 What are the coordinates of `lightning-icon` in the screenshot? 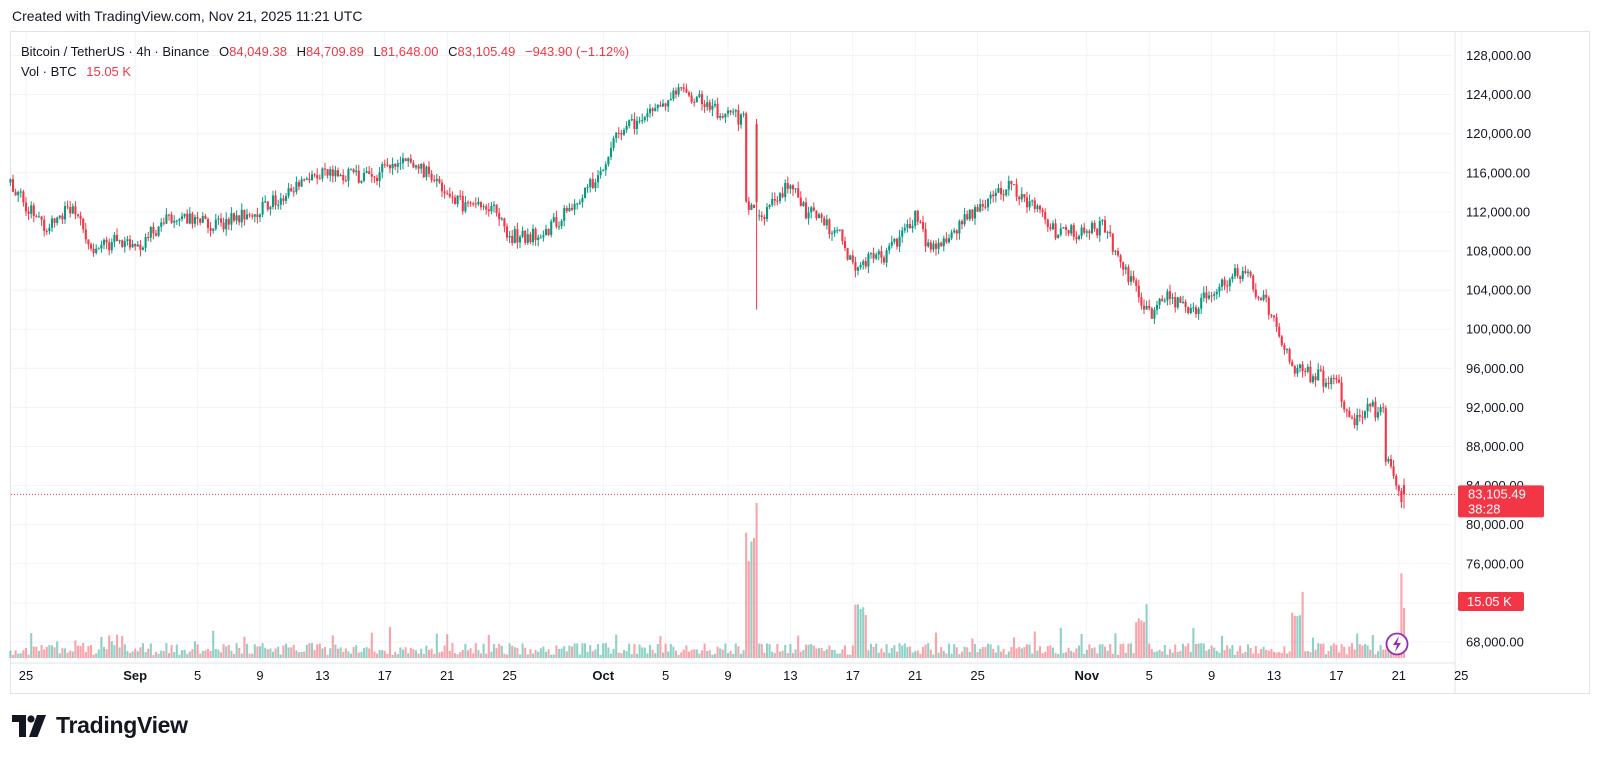 It's located at (1397, 644).